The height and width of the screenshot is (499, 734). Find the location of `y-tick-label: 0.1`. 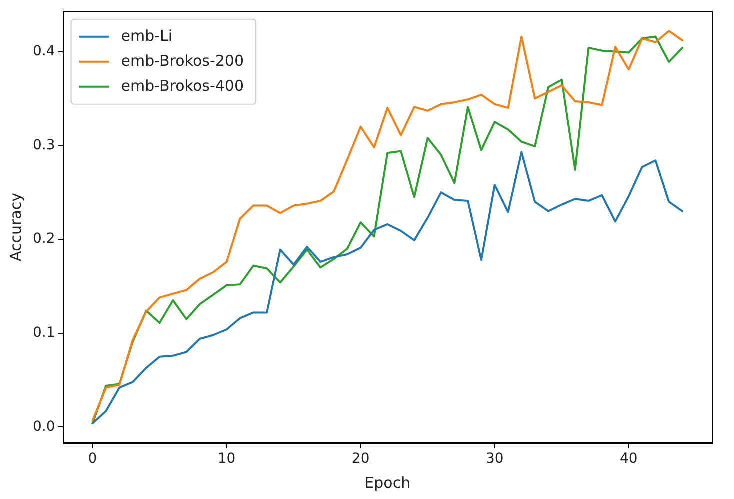

y-tick-label: 0.1 is located at coordinates (44, 333).